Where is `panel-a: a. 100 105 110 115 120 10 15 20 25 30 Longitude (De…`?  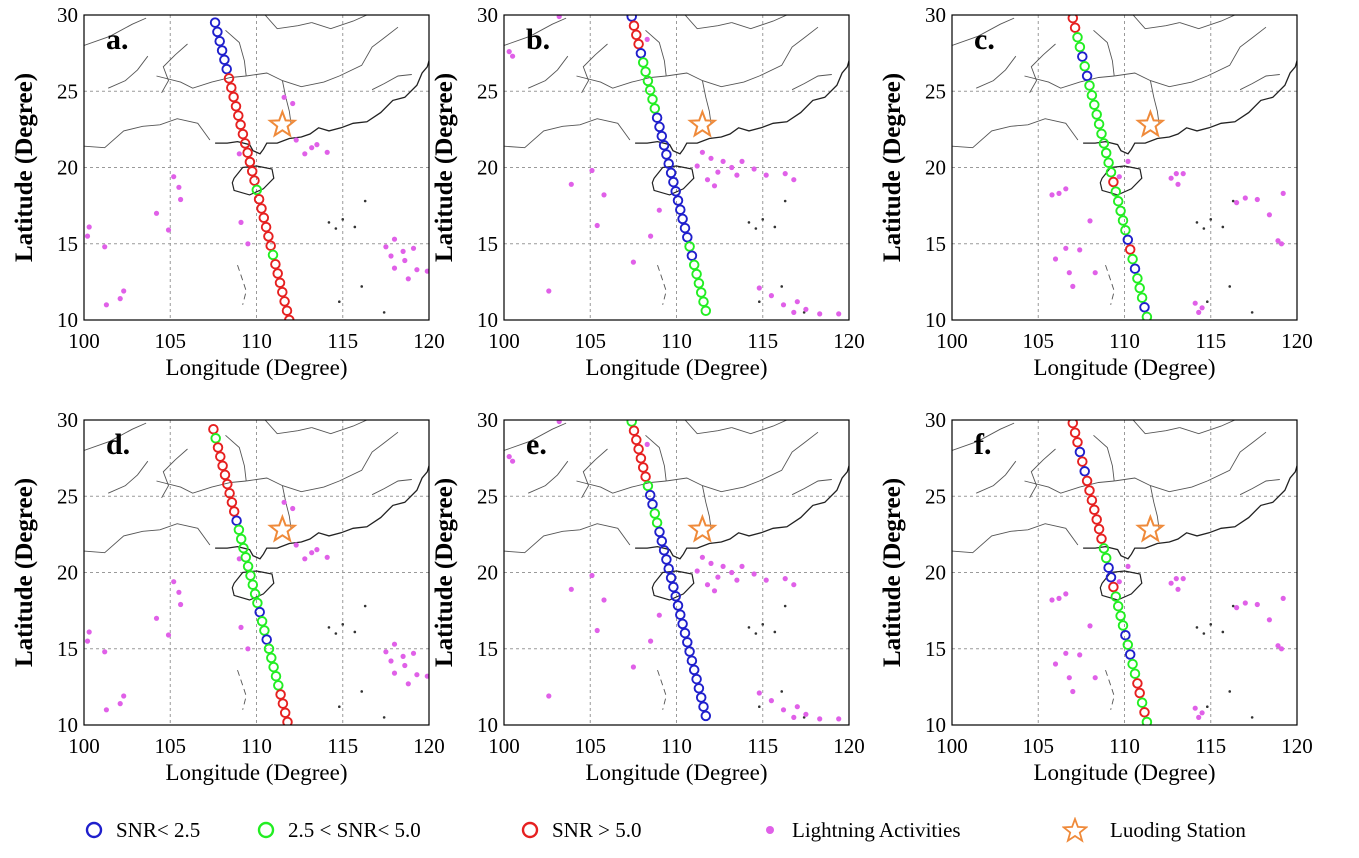 panel-a: a. 100 105 110 115 120 10 15 20 25 30 Longitude (De… is located at coordinates (228, 191).